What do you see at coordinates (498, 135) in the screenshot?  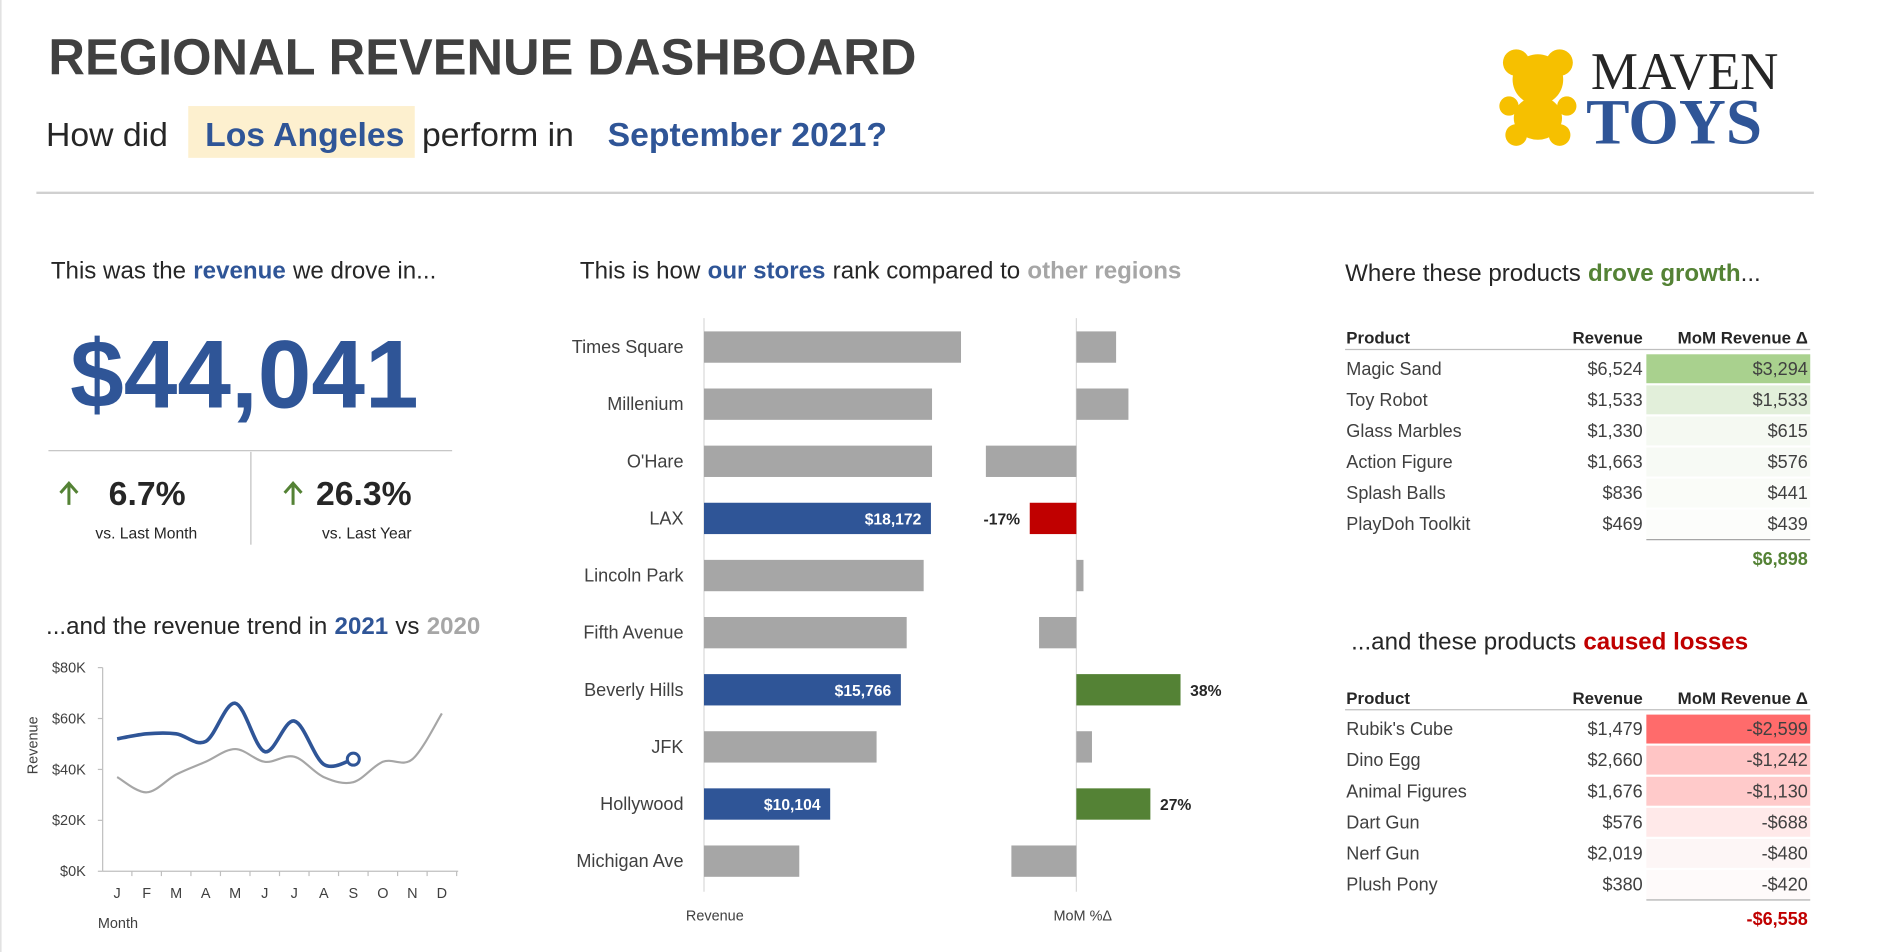 I see `question-part: perform in` at bounding box center [498, 135].